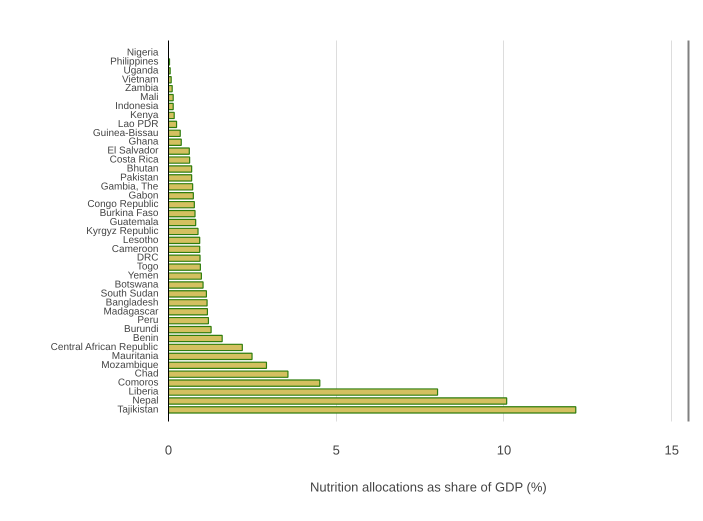 This screenshot has height=521, width=703. Describe the element at coordinates (131, 312) in the screenshot. I see `y-tick-label: Madagascar` at that location.